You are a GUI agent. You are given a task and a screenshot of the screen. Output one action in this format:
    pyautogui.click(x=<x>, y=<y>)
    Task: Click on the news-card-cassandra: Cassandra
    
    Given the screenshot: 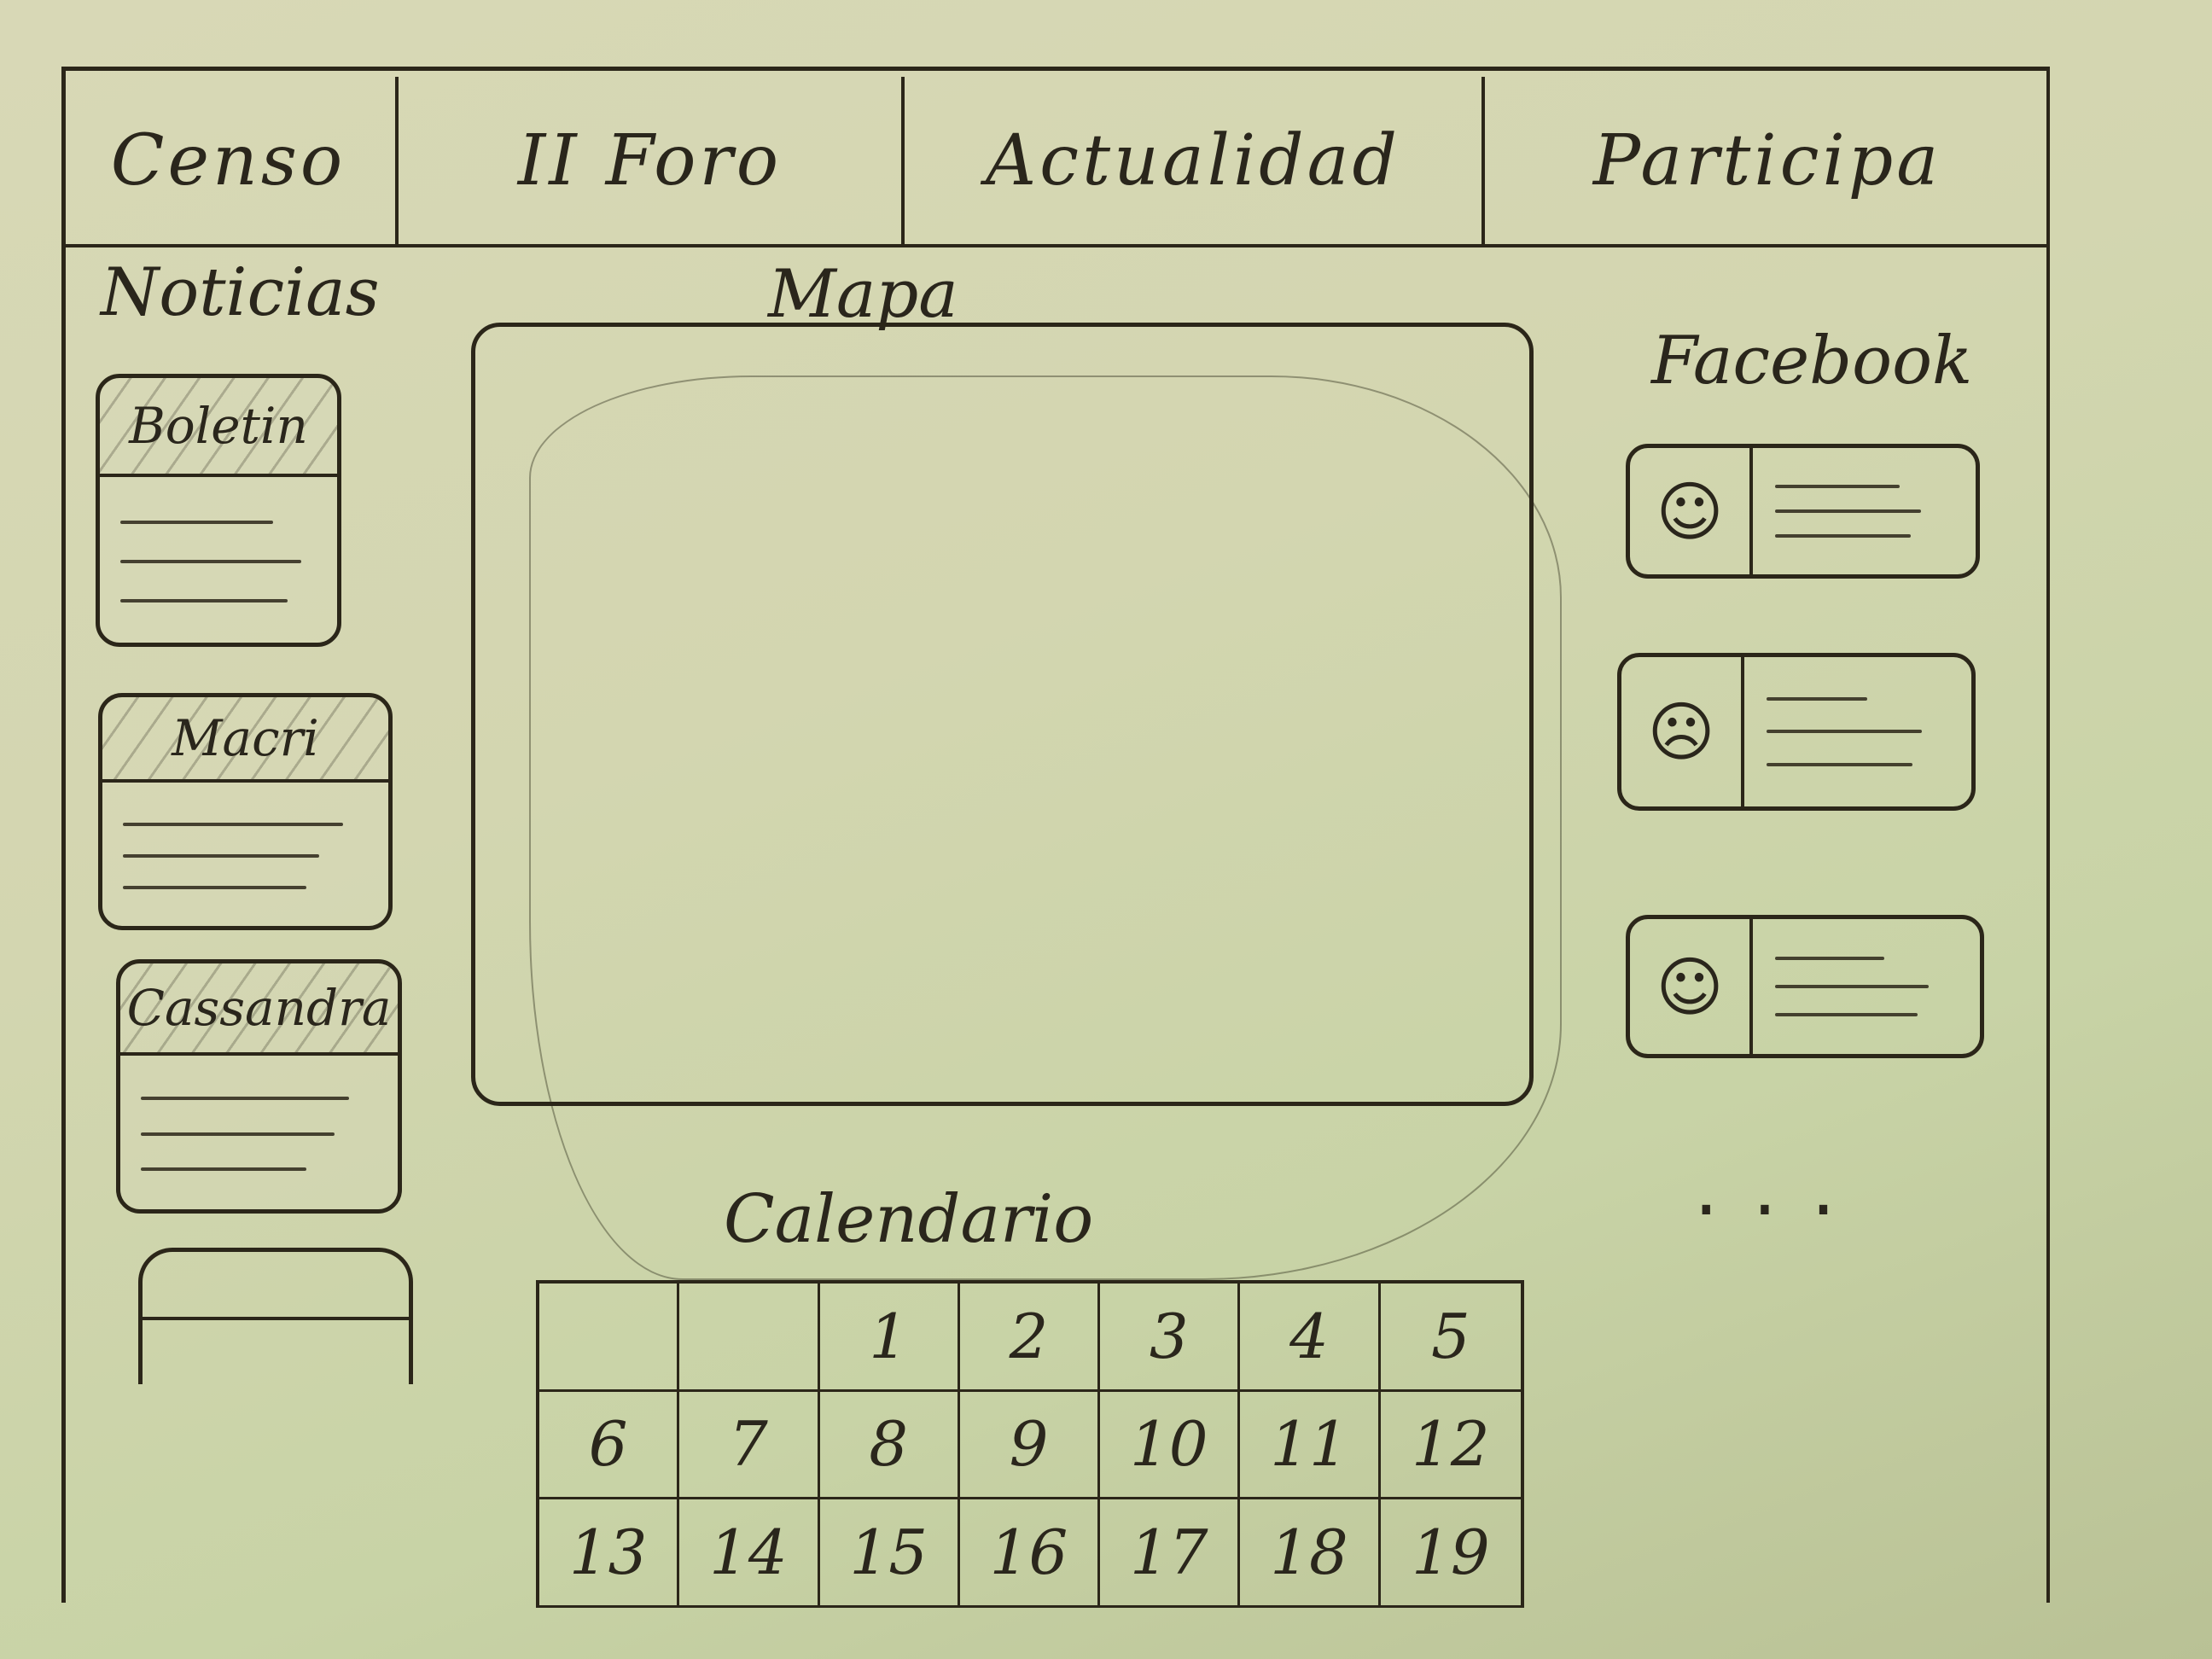 What is the action you would take?
    pyautogui.click(x=259, y=1086)
    